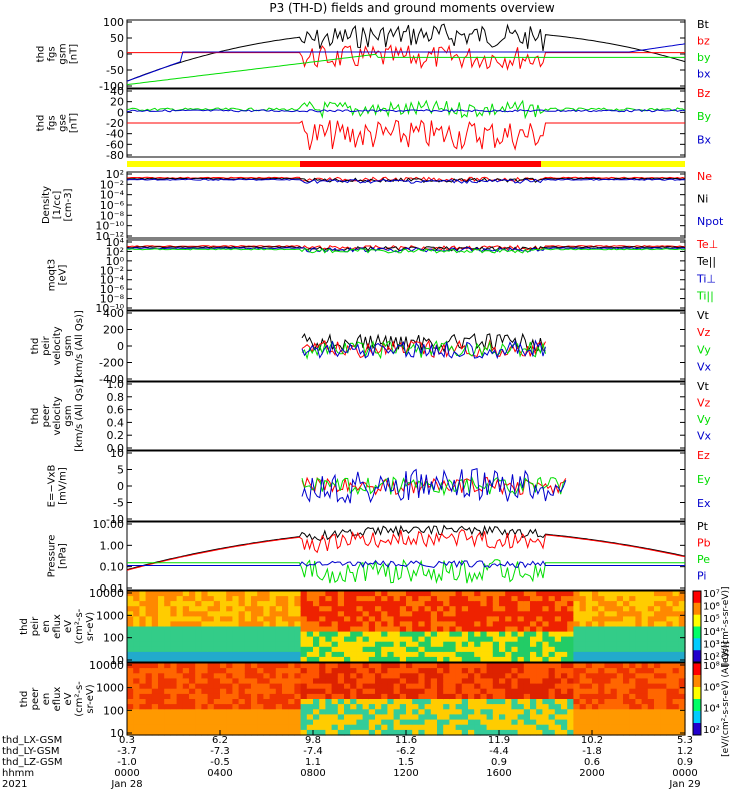 This screenshot has width=750, height=800. What do you see at coordinates (117, 660) in the screenshot?
I see `y-tick-label: 10` at bounding box center [117, 660].